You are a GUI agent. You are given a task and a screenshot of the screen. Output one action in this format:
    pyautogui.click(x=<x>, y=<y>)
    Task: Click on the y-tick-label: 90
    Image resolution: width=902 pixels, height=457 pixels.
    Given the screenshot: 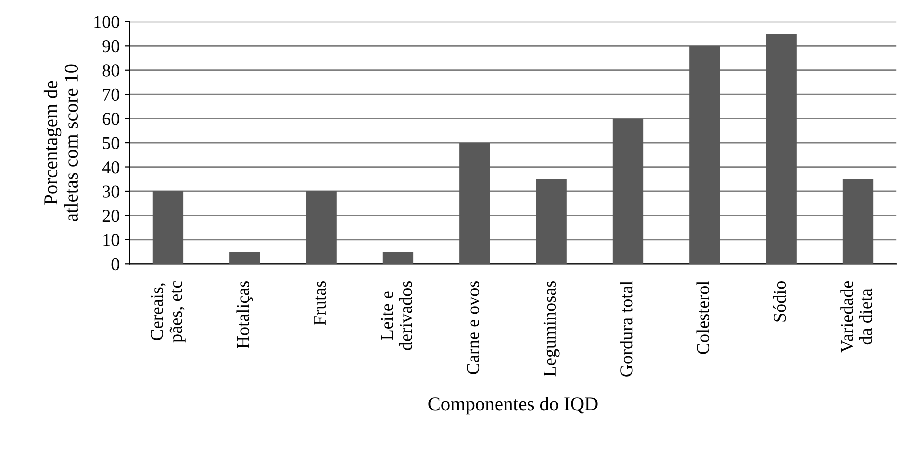 What is the action you would take?
    pyautogui.click(x=111, y=46)
    